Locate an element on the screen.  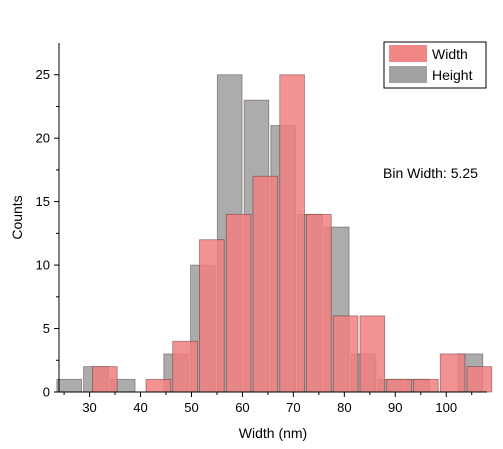
x-tick-label: 80 is located at coordinates (344, 407).